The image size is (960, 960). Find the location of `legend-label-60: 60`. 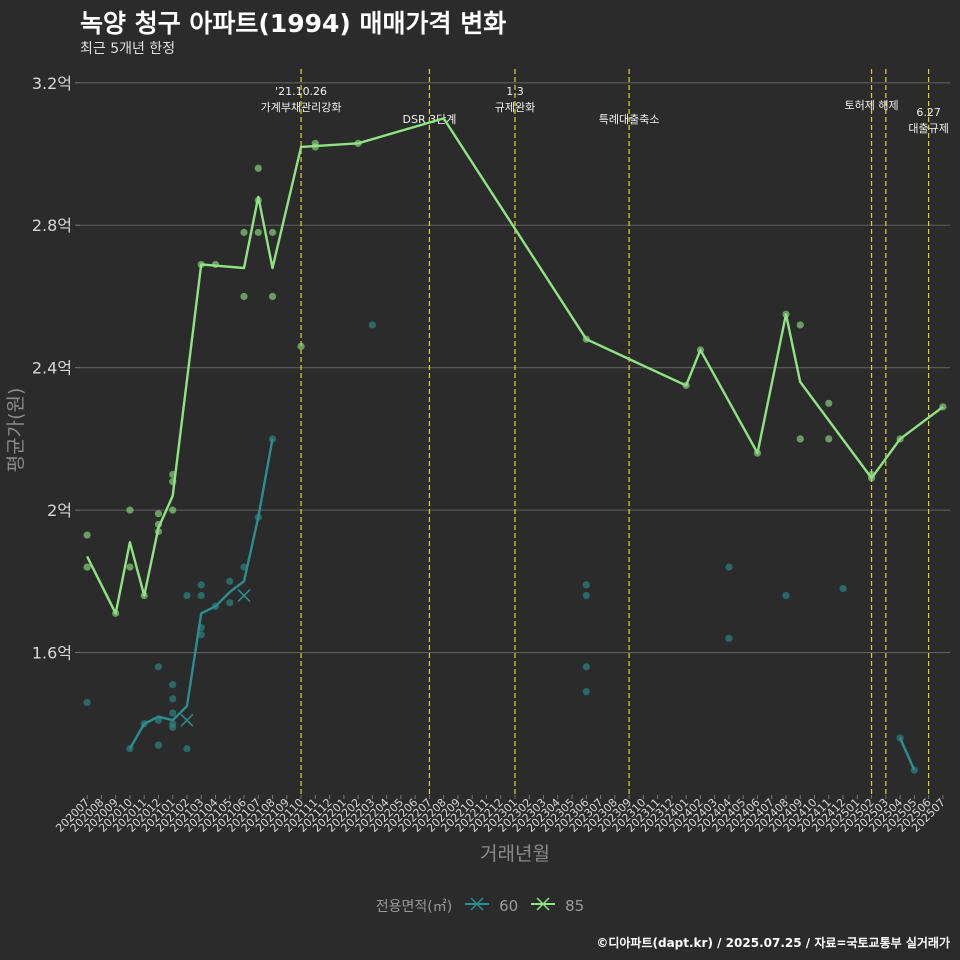

legend-label-60: 60 is located at coordinates (509, 906).